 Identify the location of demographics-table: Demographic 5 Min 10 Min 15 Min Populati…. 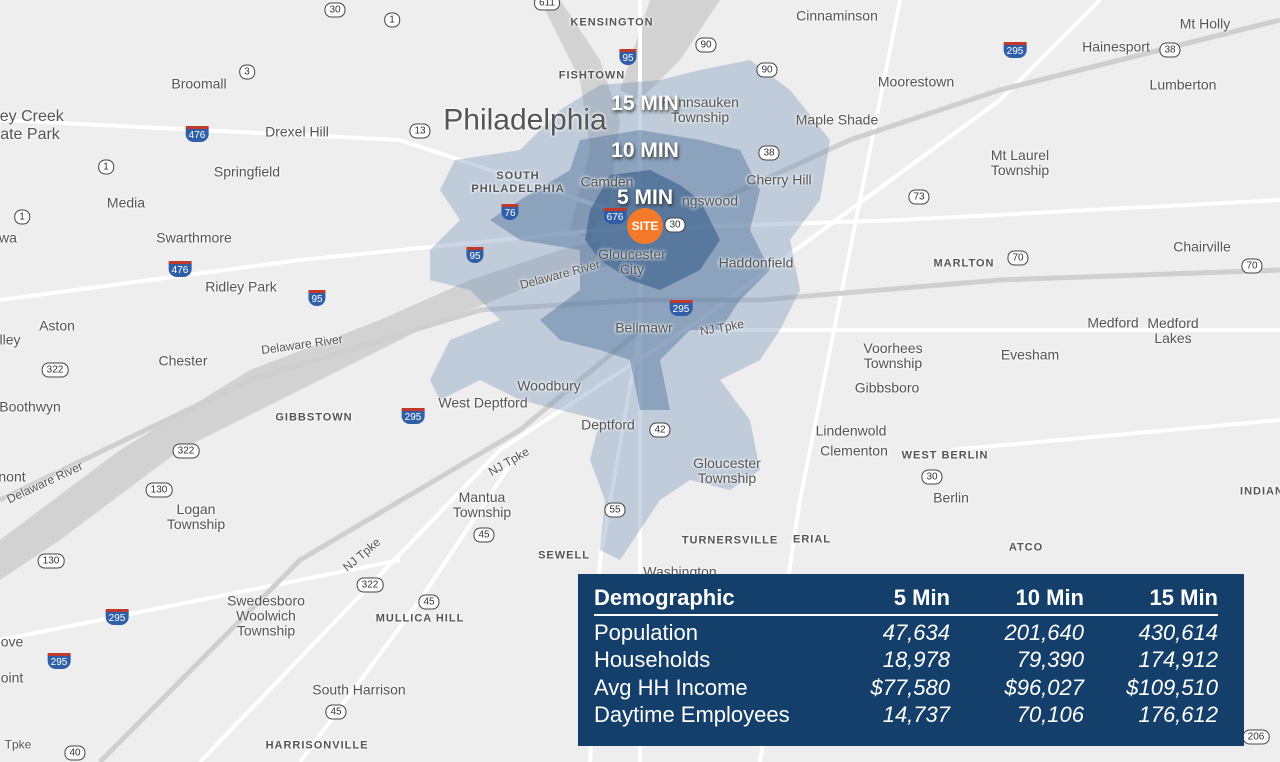
(911, 660).